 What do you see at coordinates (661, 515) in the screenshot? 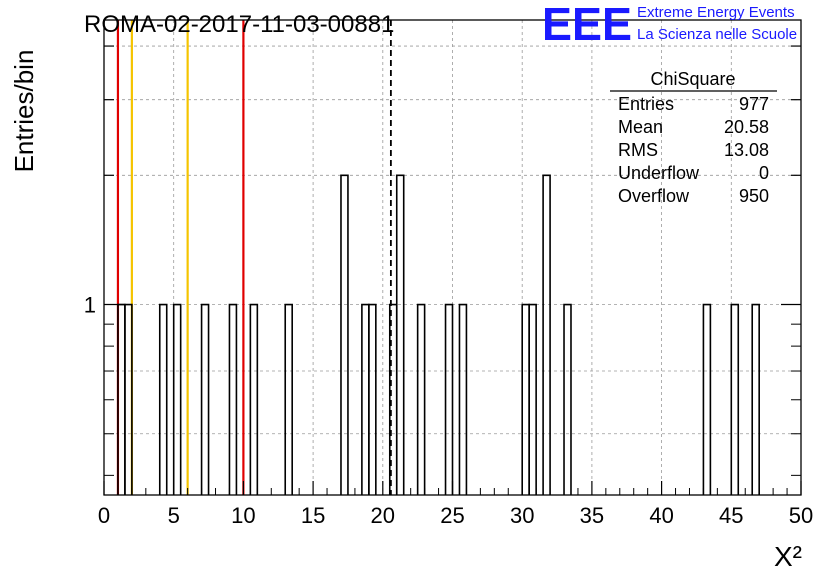
I see `x-tick-label: 40` at bounding box center [661, 515].